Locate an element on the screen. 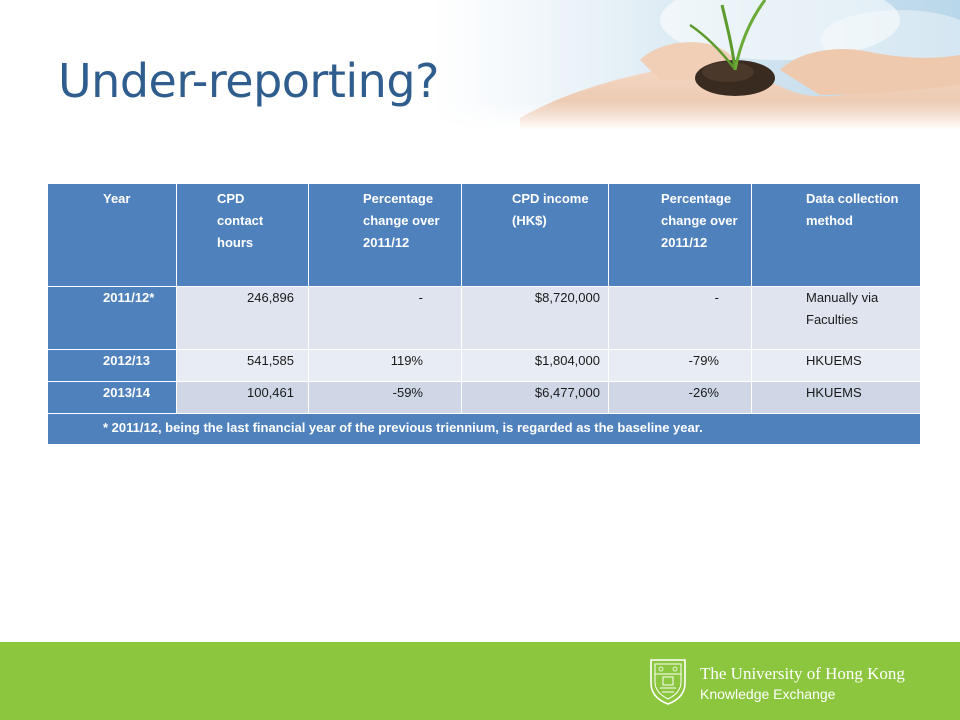 Image resolution: width=960 pixels, height=720 pixels. header-income-change: Percentage change over 2011/12 is located at coordinates (680, 235).